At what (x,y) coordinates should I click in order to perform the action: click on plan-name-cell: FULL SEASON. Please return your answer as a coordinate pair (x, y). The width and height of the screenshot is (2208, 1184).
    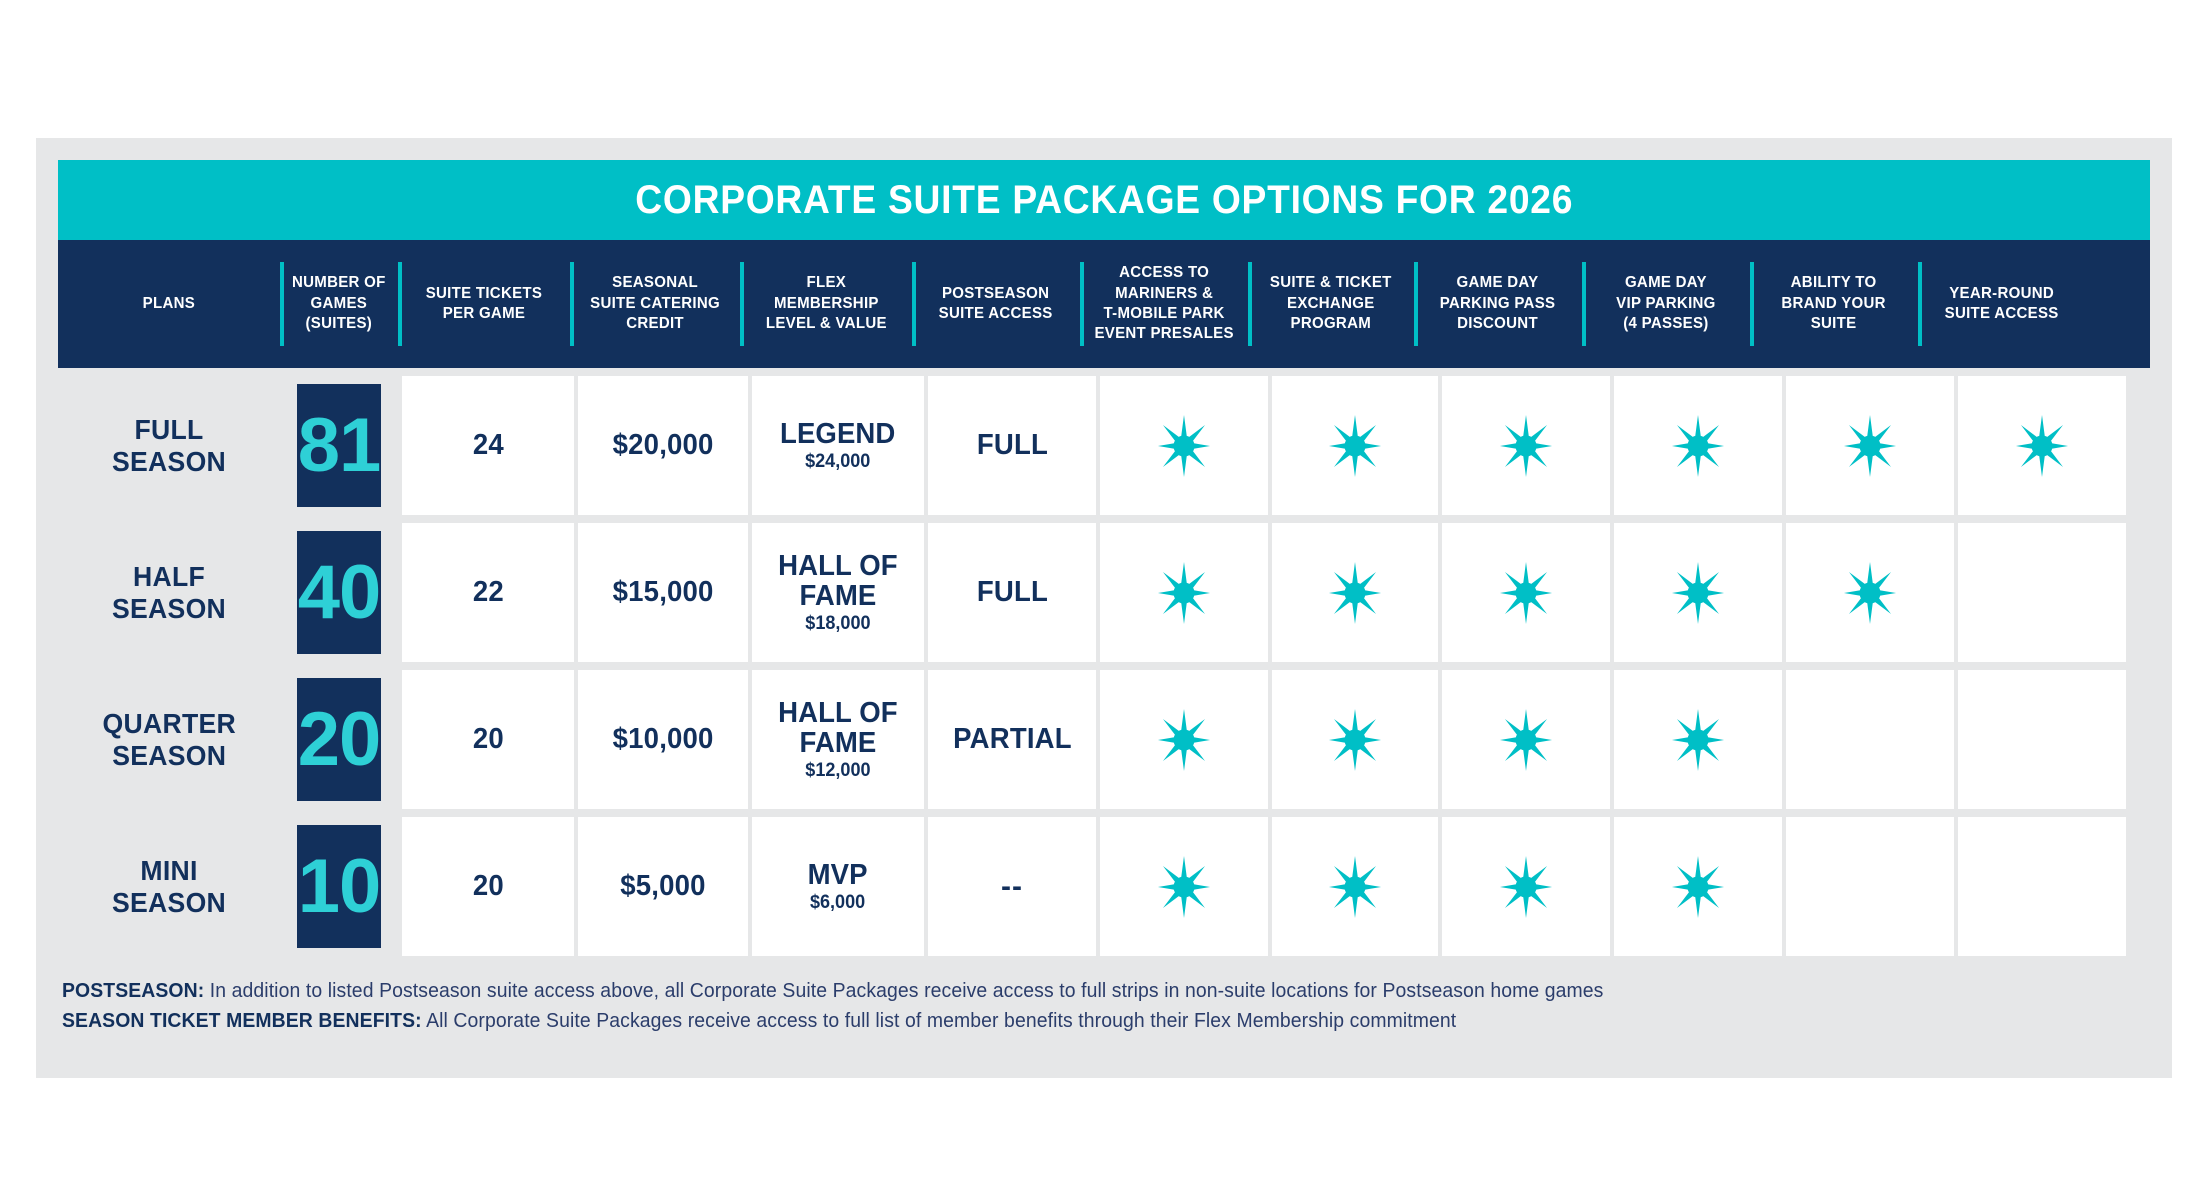
    Looking at the image, I should click on (169, 445).